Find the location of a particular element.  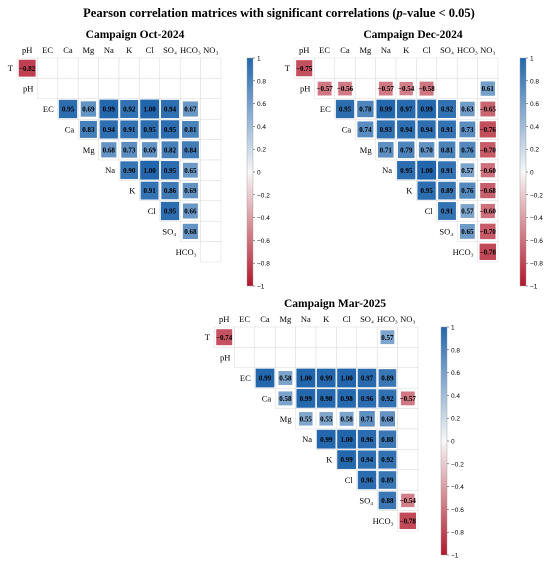

correlation-value: 0.89 is located at coordinates (387, 481).